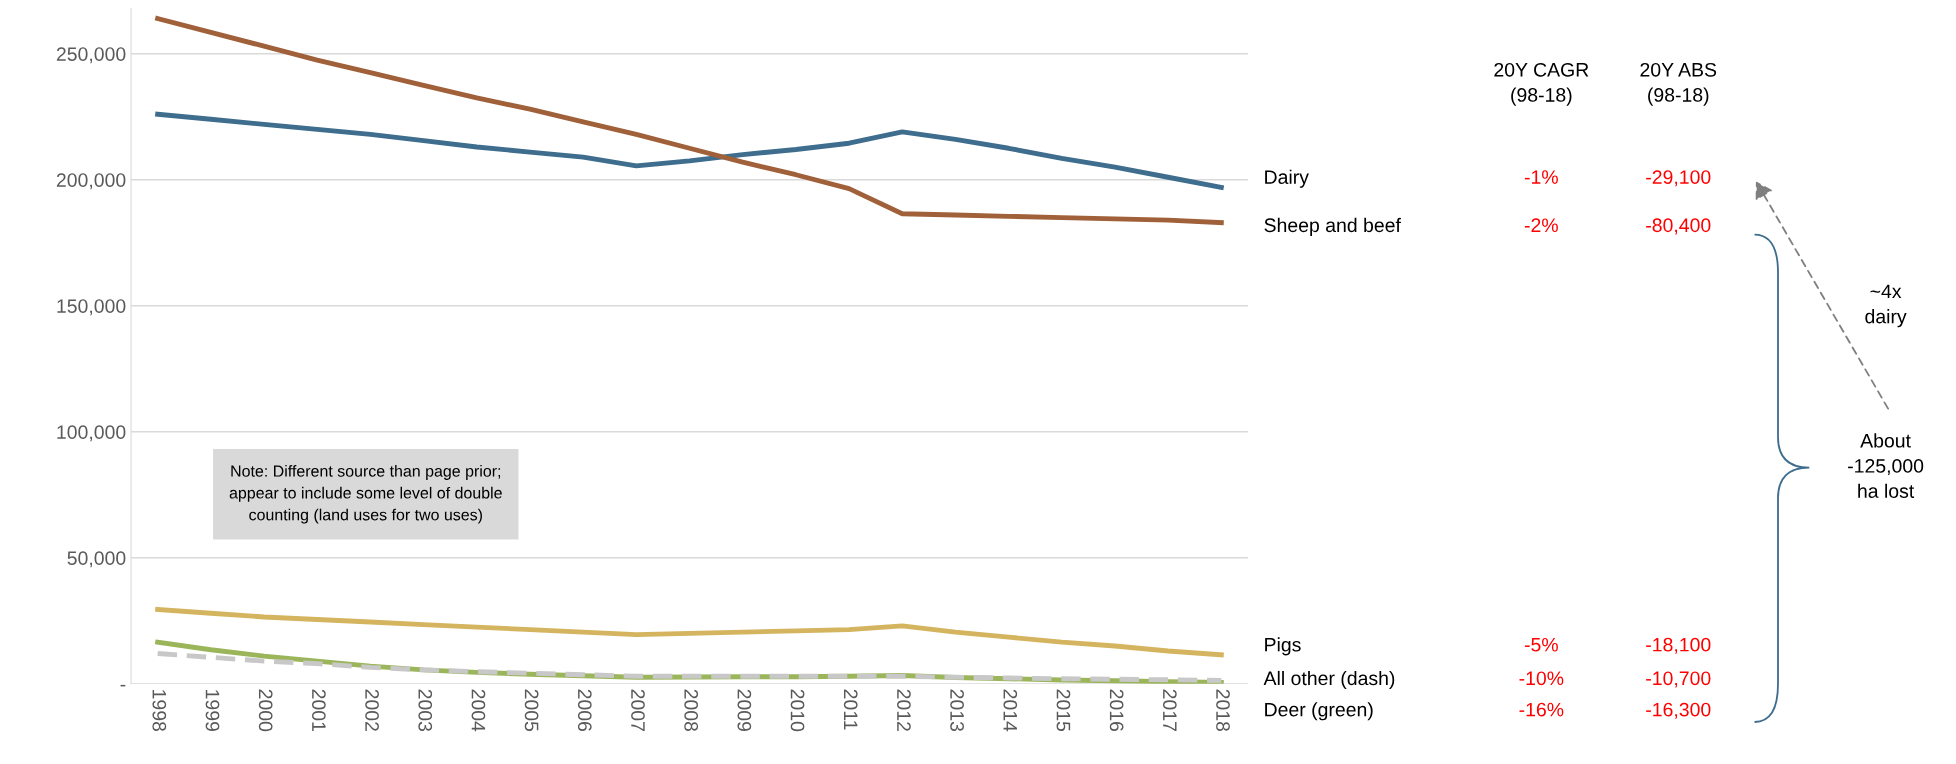 The width and height of the screenshot is (1956, 764). What do you see at coordinates (1678, 645) in the screenshot?
I see `text: -18,100` at bounding box center [1678, 645].